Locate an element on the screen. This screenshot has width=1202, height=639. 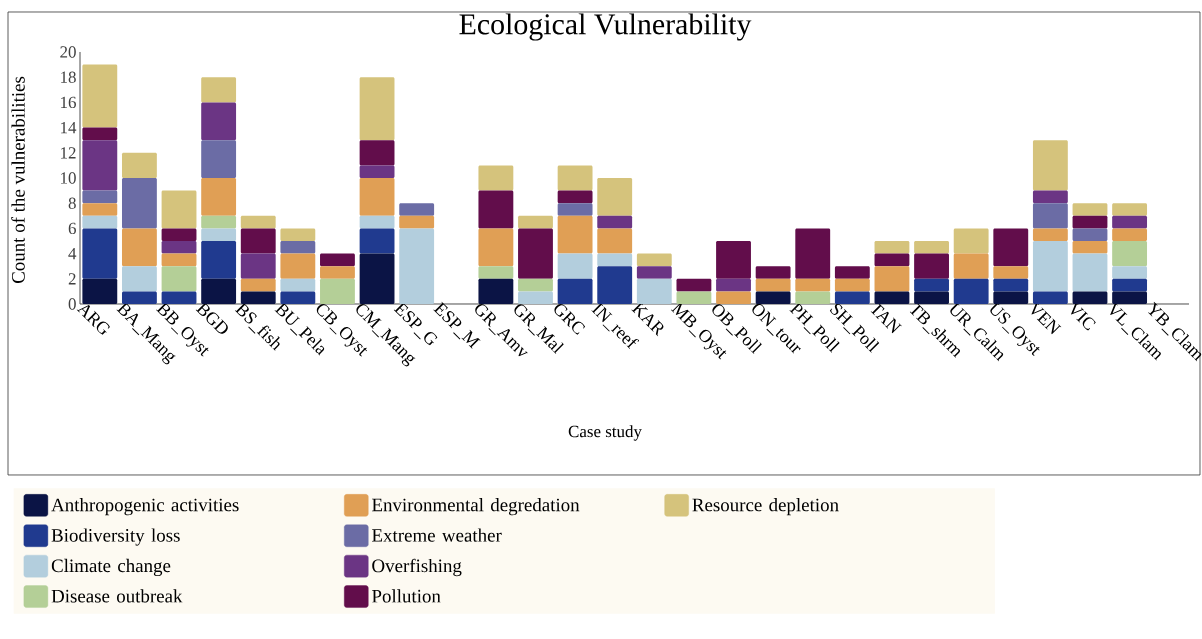
legend-label: Overfishing is located at coordinates (417, 567).